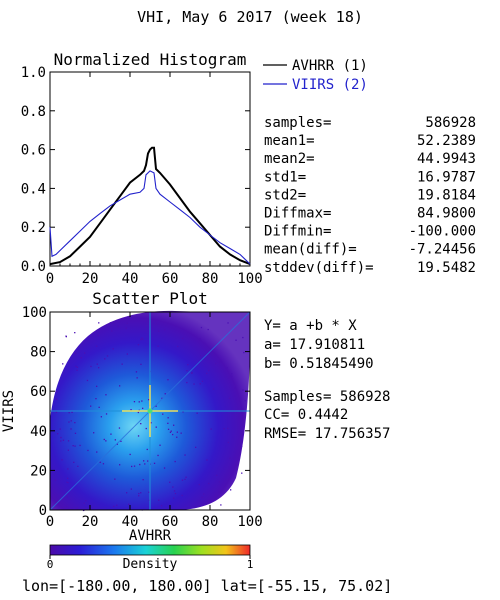 The width and height of the screenshot is (500, 600). I want to click on stat-value: 586928, so click(450, 123).